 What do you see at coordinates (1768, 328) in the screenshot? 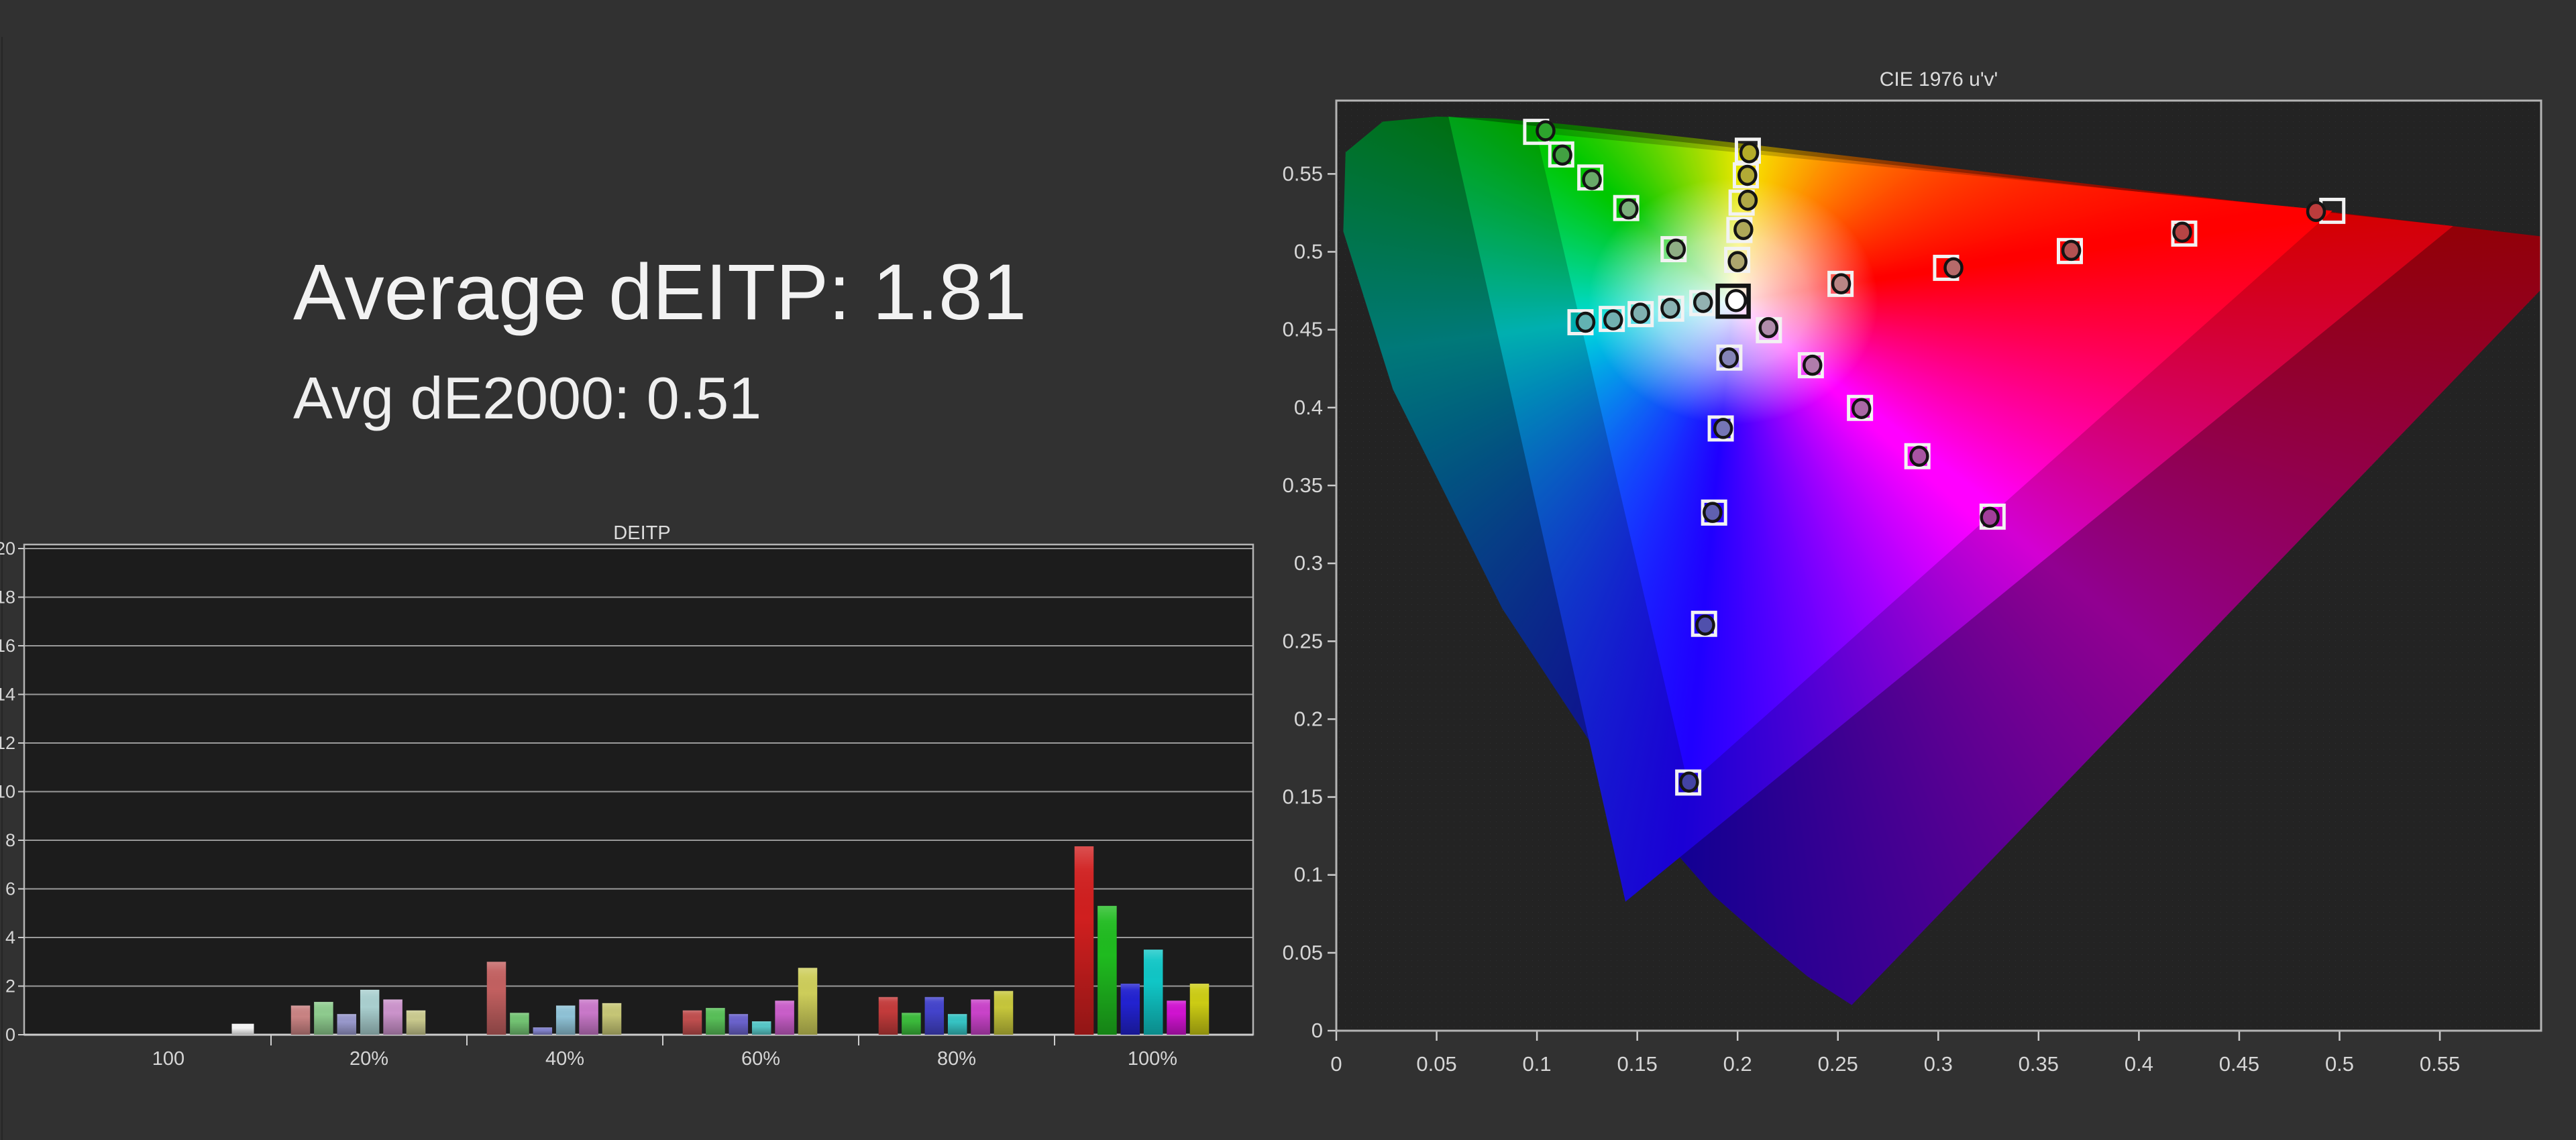
I see `measured-point-magenta-20pct` at bounding box center [1768, 328].